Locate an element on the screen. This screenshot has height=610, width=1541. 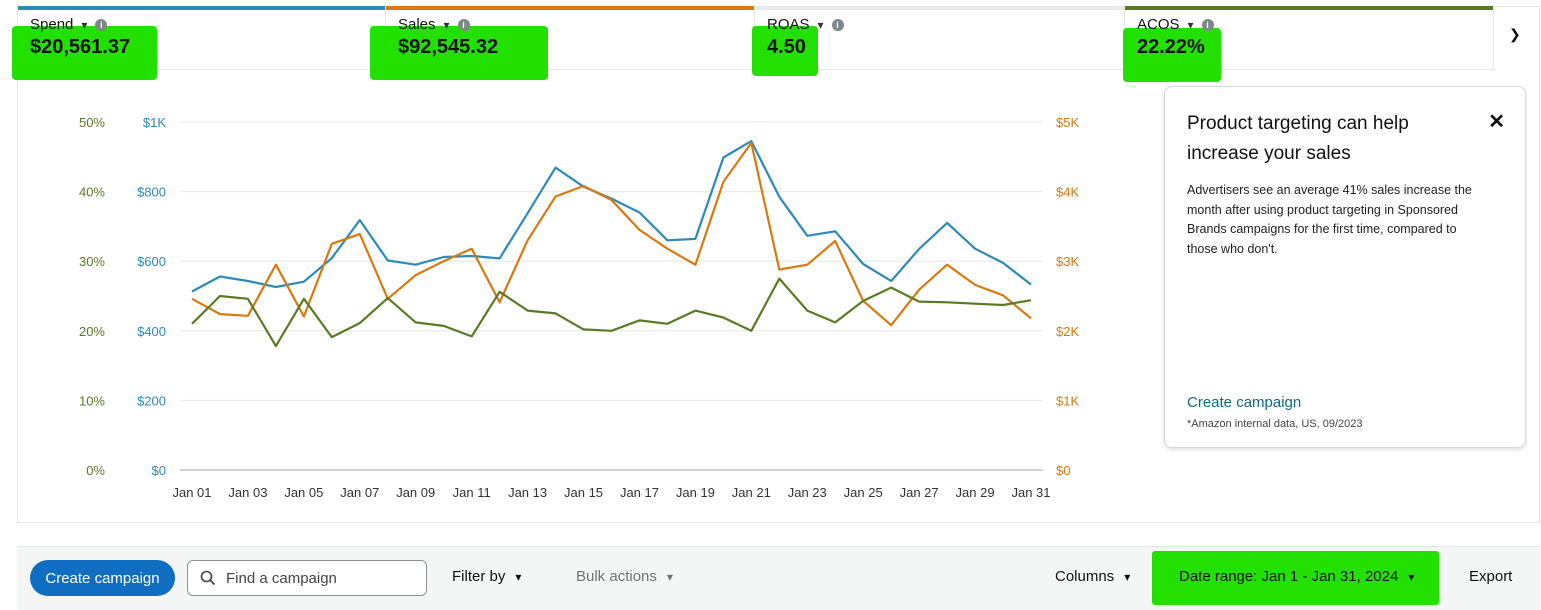
columns-label: Columns is located at coordinates (1085, 576).